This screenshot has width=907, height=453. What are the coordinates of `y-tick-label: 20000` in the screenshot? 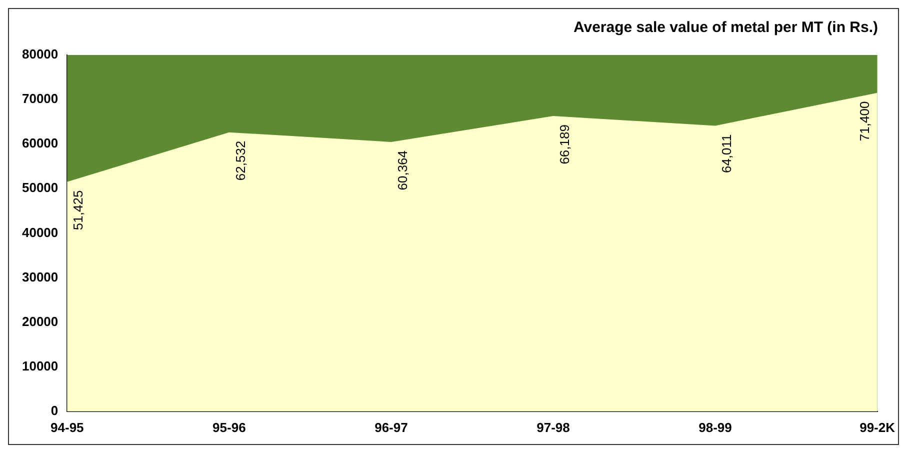 It's located at (40, 321).